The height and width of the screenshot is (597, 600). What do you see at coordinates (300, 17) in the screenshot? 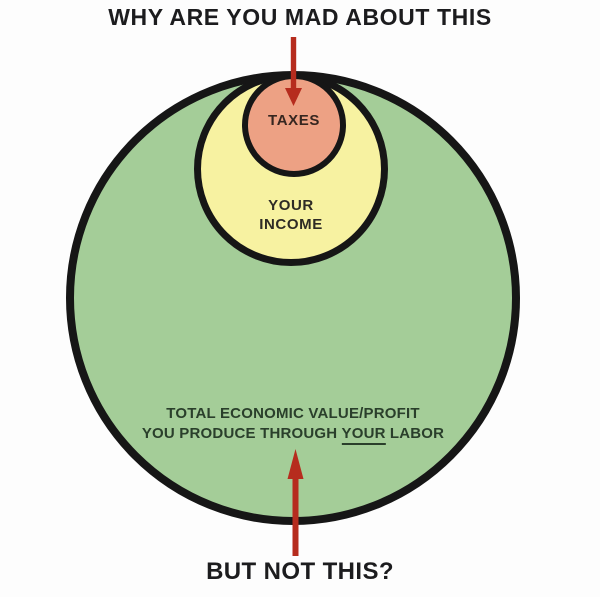
I see `top-caption: WHY ARE YOU MAD ABOUT THIS` at bounding box center [300, 17].